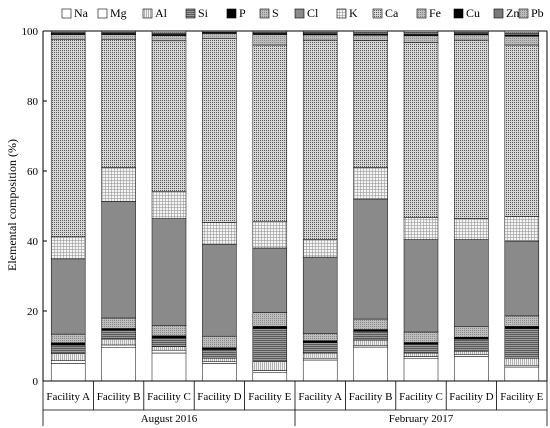  What do you see at coordinates (33, 172) in the screenshot?
I see `y-tick-label: 60` at bounding box center [33, 172].